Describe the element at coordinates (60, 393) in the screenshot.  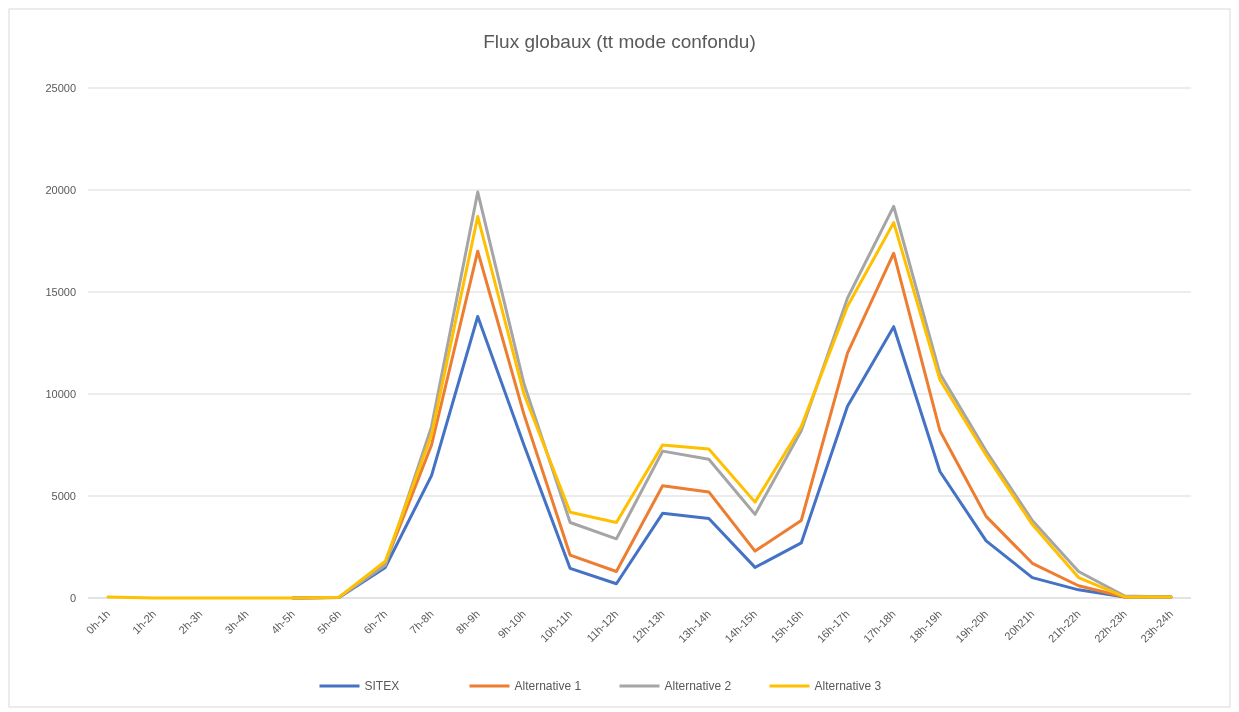
I see `y-tick-label: 10000` at that location.